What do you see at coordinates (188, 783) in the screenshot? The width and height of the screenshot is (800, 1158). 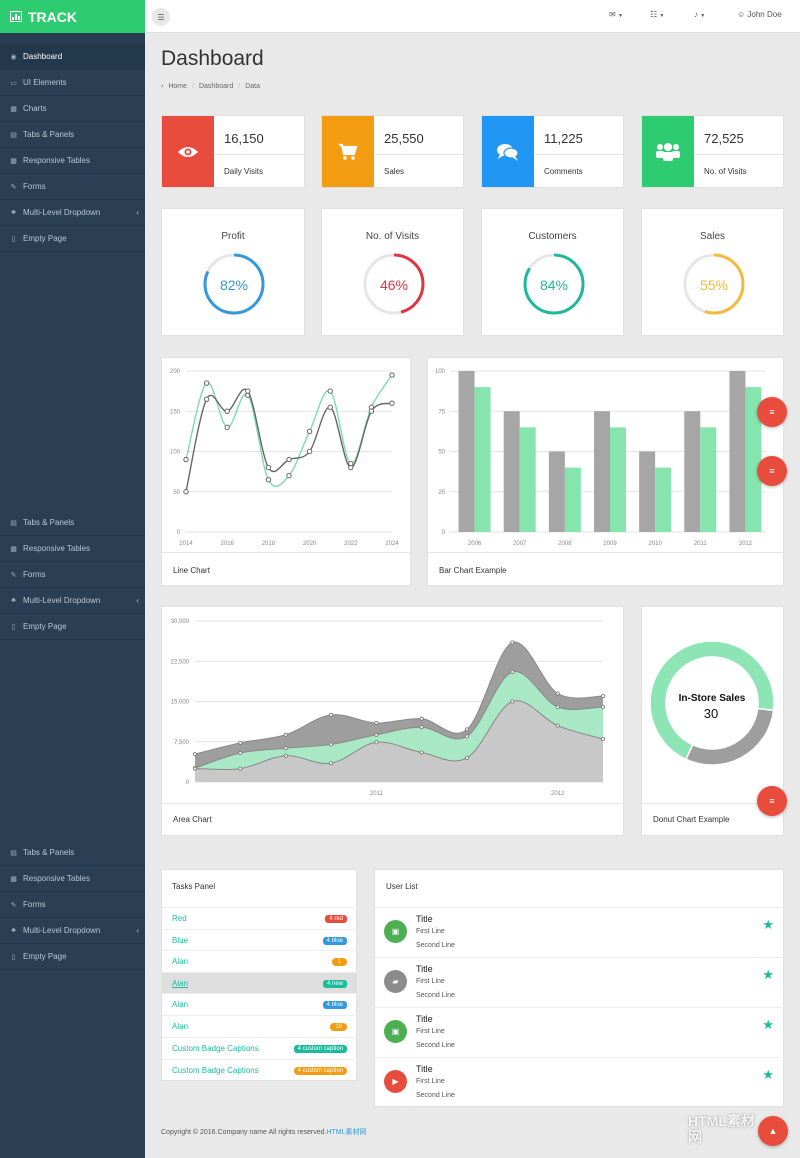 I see `y-tick-label: 0` at bounding box center [188, 783].